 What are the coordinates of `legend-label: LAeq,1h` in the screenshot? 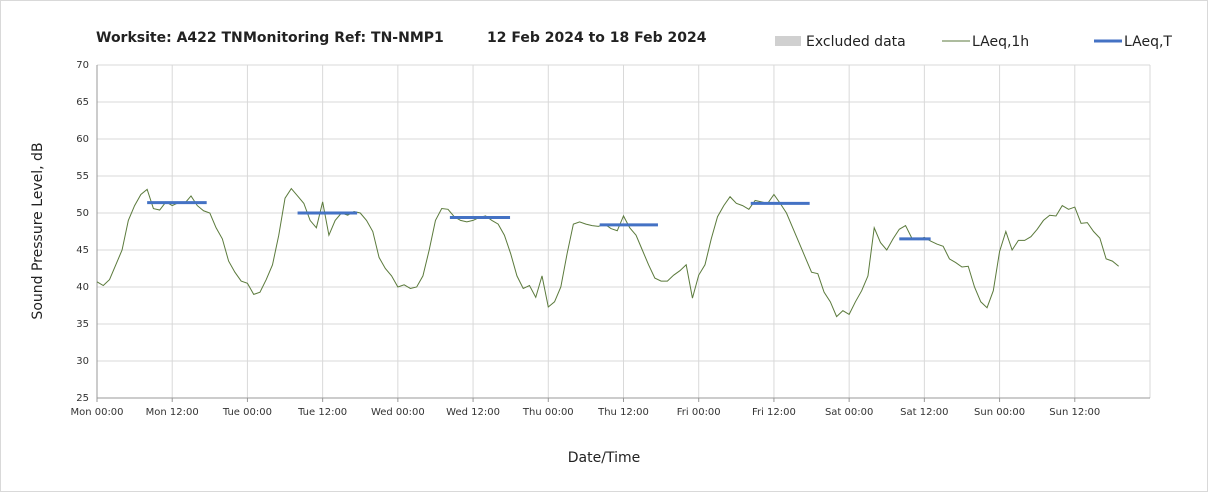 It's located at (1000, 42).